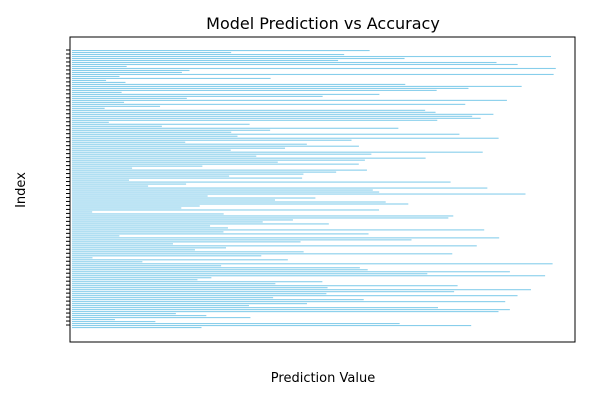 This screenshot has height=400, width=600. Describe the element at coordinates (323, 23) in the screenshot. I see `chart-title: Model Prediction vs Accuracy` at that location.